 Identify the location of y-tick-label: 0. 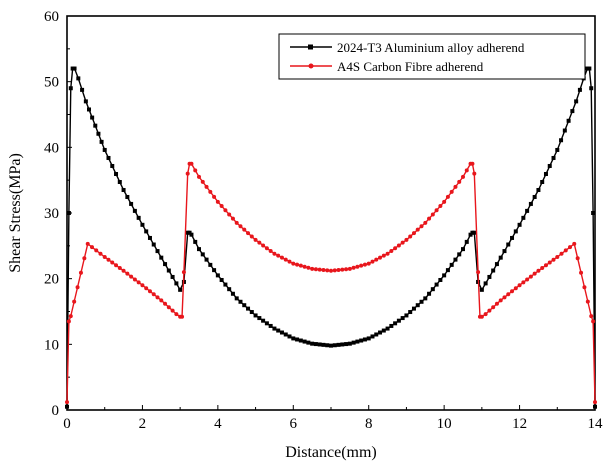
(56, 411).